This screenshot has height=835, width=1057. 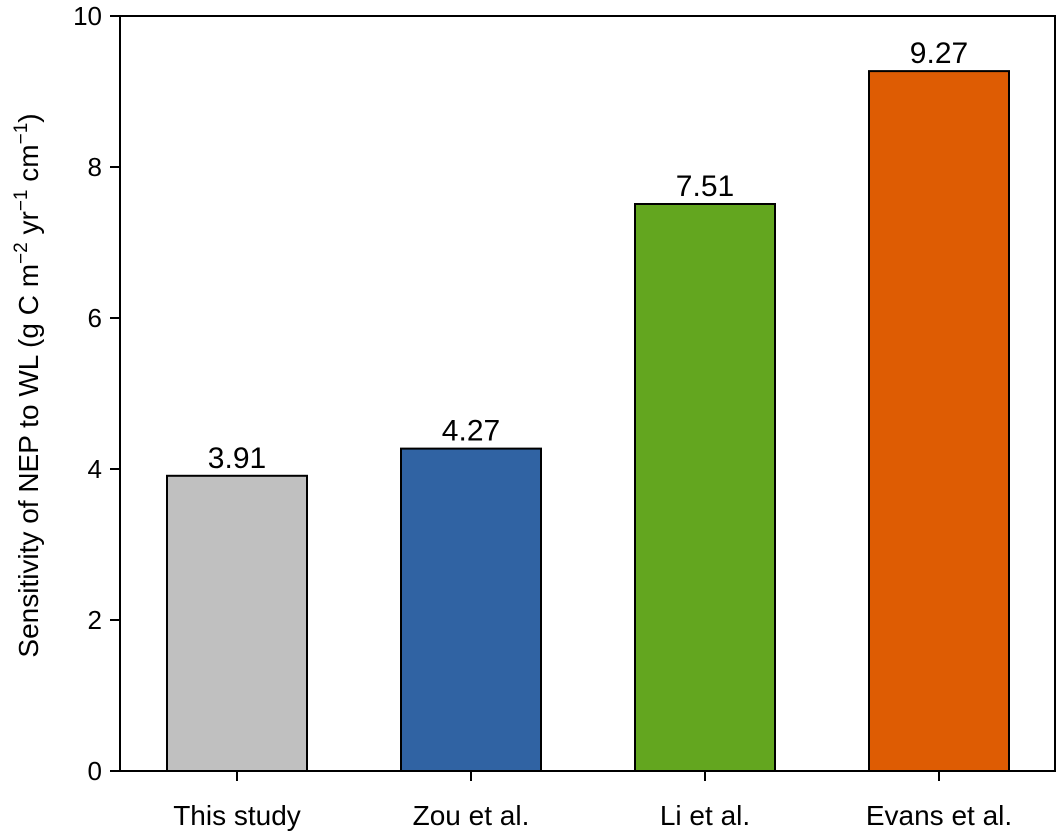 I want to click on y-axis-title-part: cm, so click(x=28, y=166).